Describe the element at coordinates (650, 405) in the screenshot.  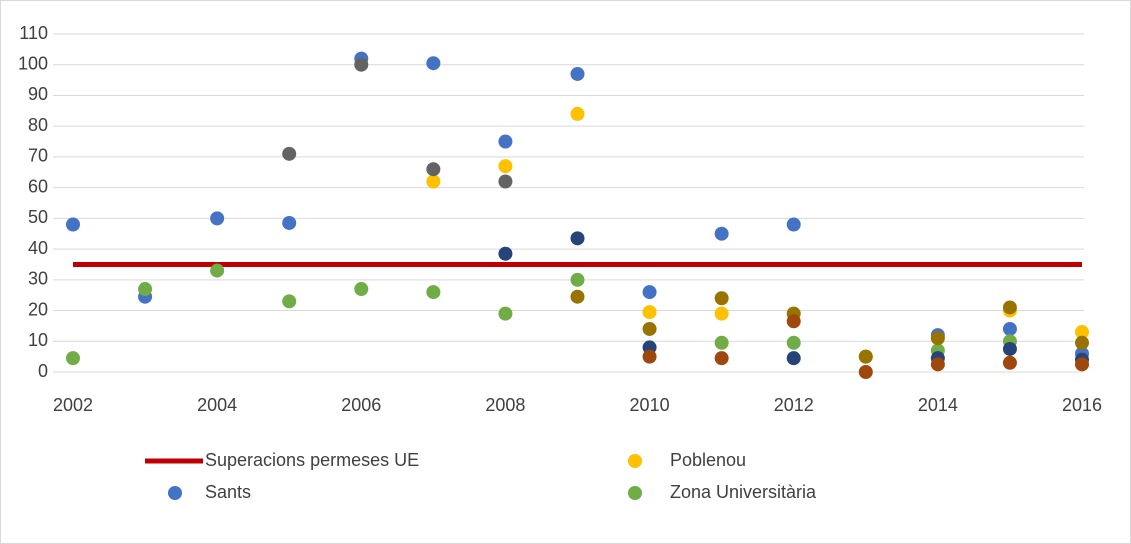
I see `x-tick-label: 2010` at that location.